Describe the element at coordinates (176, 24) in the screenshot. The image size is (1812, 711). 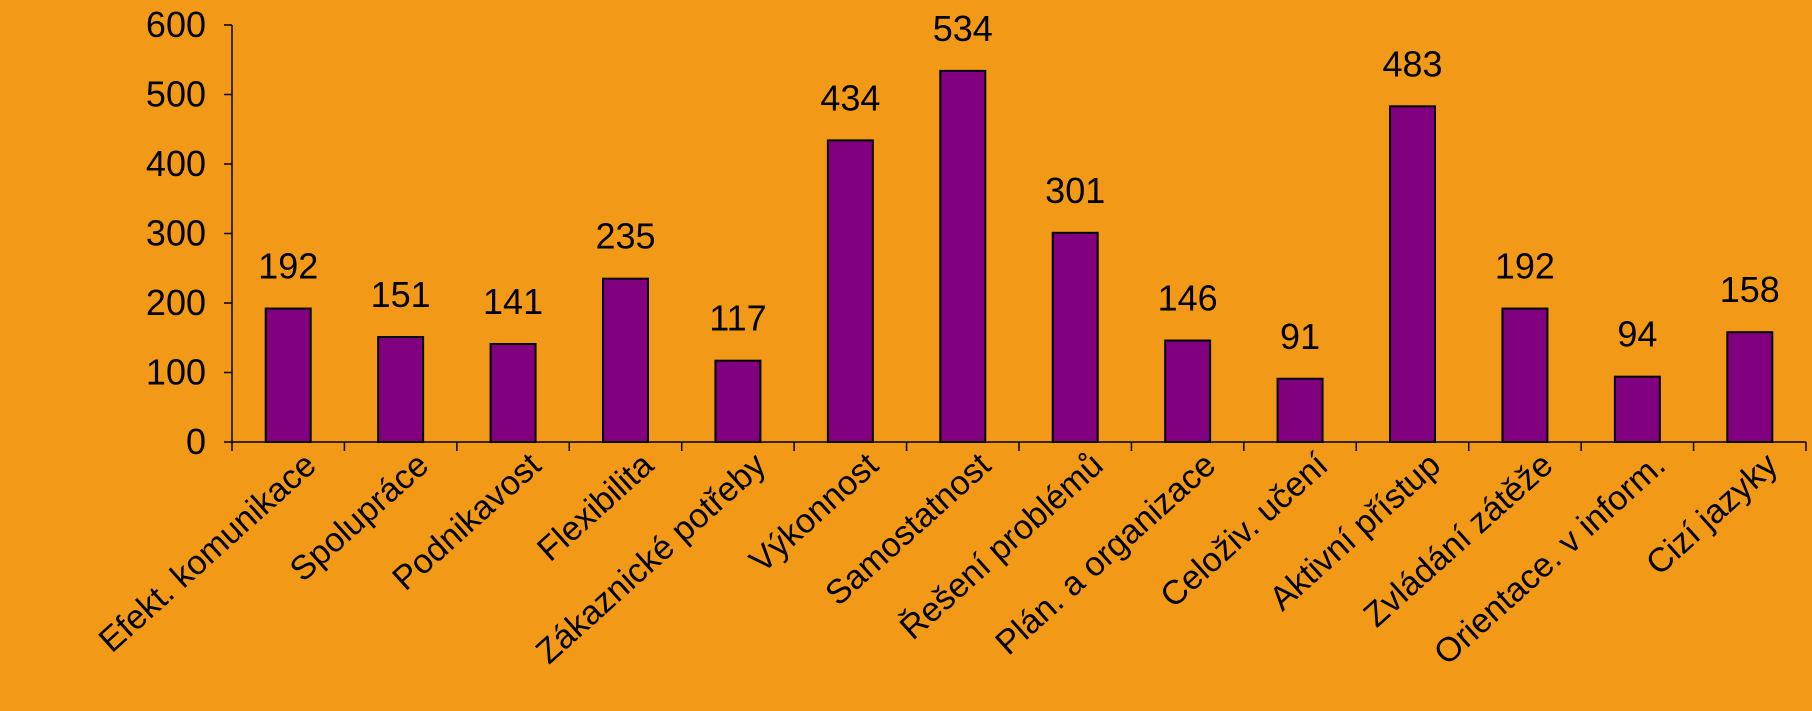
I see `y-tick-label: 600` at that location.